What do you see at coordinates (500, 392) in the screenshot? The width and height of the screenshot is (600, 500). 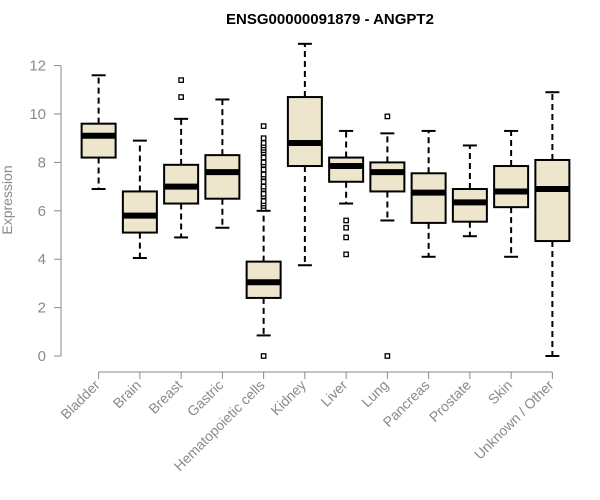 I see `x-tick-label: Skin` at bounding box center [500, 392].